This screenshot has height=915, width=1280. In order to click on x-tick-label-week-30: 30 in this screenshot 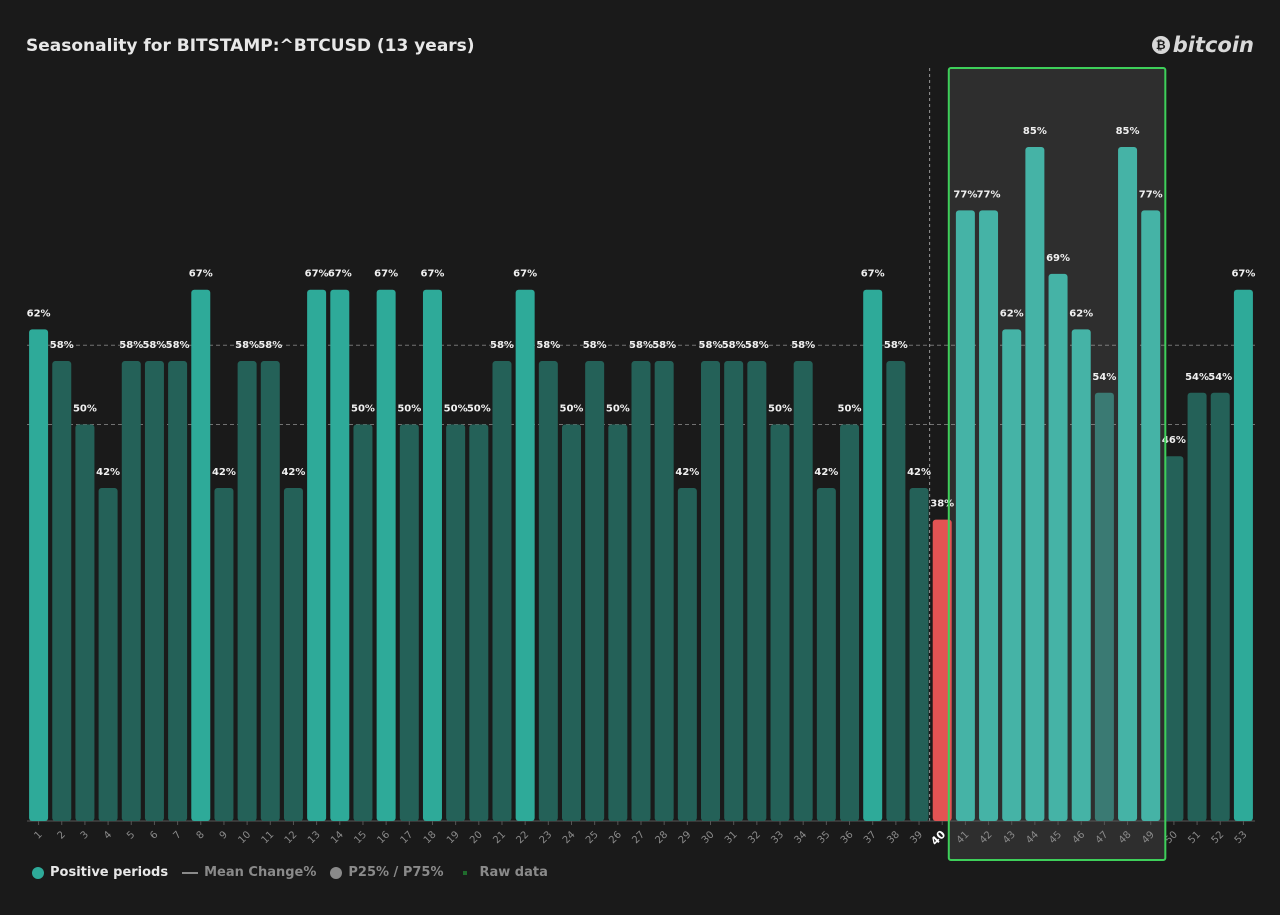, I will do `click(708, 837)`.